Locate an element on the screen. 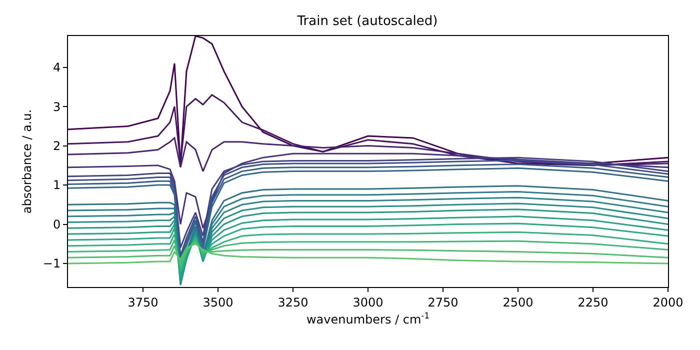  x-tick-label: 2500 is located at coordinates (518, 302).